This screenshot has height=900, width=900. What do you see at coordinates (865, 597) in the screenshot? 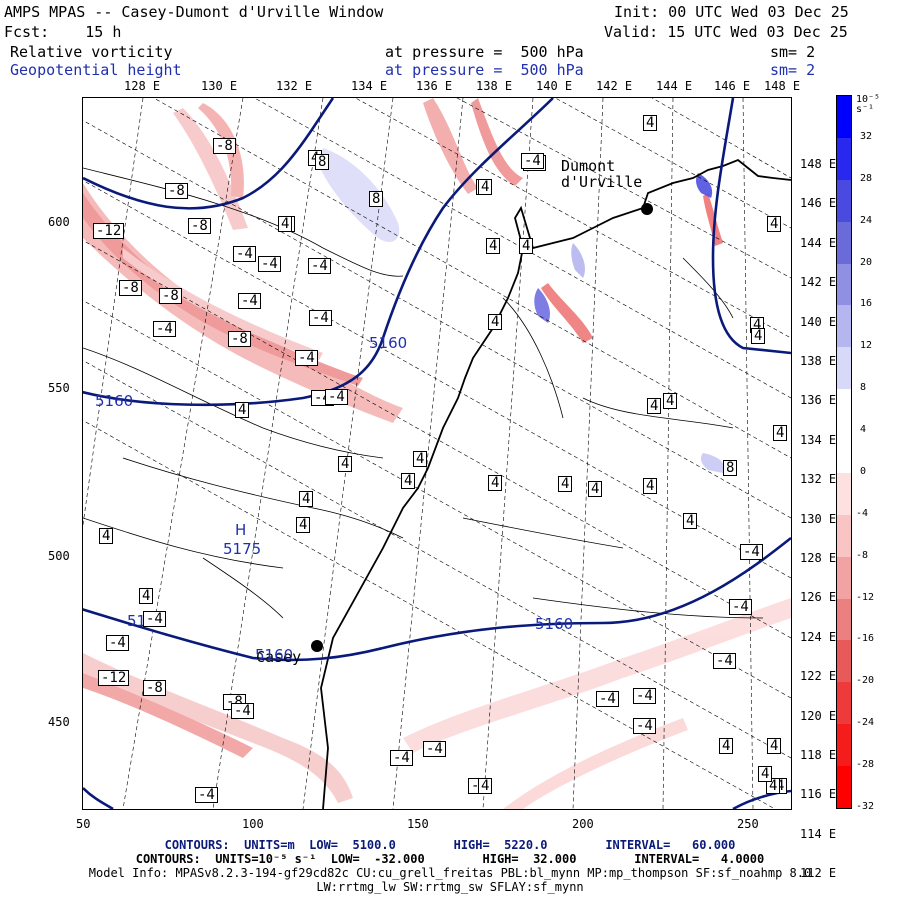
I see `colorbar-tick-label: -12` at bounding box center [865, 597].